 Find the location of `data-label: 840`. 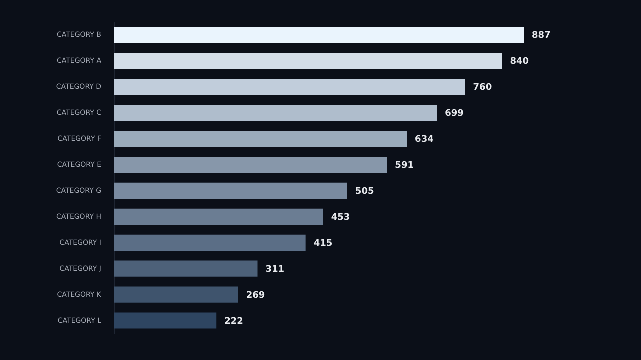

data-label: 840 is located at coordinates (520, 62).